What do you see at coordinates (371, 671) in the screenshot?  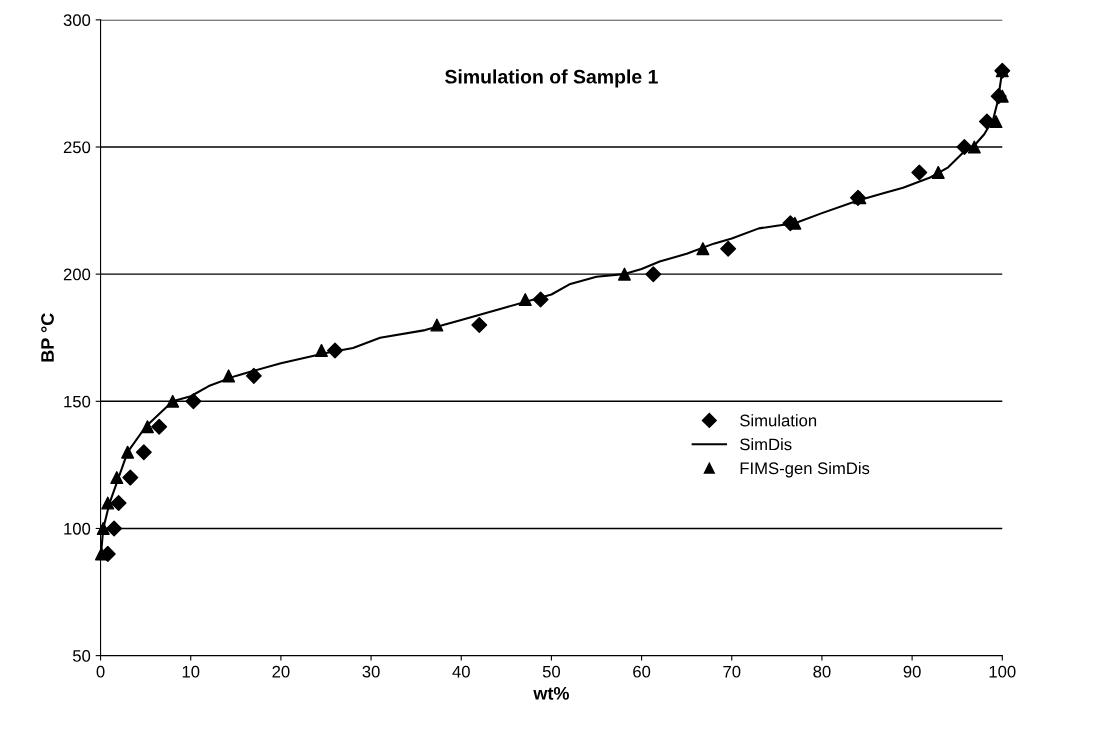 I see `x-tick-label: 30` at bounding box center [371, 671].